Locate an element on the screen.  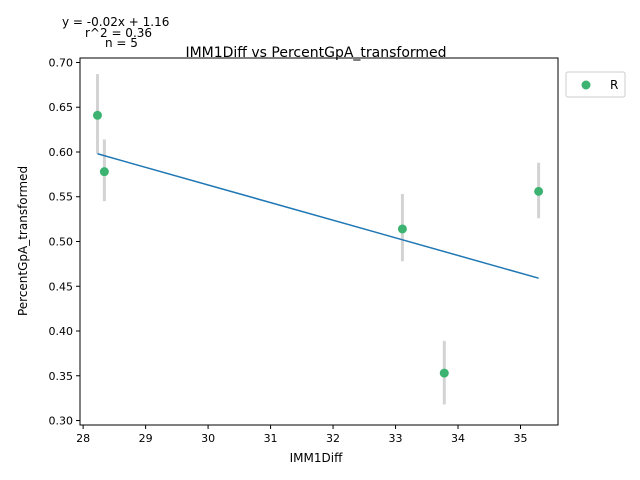
y-tick-label: 0.30 is located at coordinates (61, 421).